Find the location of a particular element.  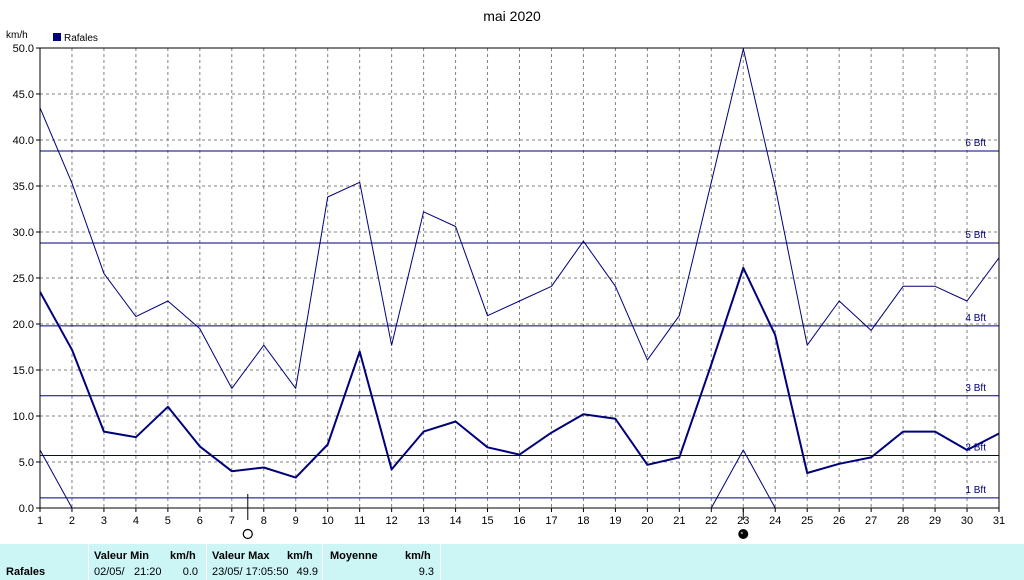

x-tick-label: 19 is located at coordinates (615, 521).